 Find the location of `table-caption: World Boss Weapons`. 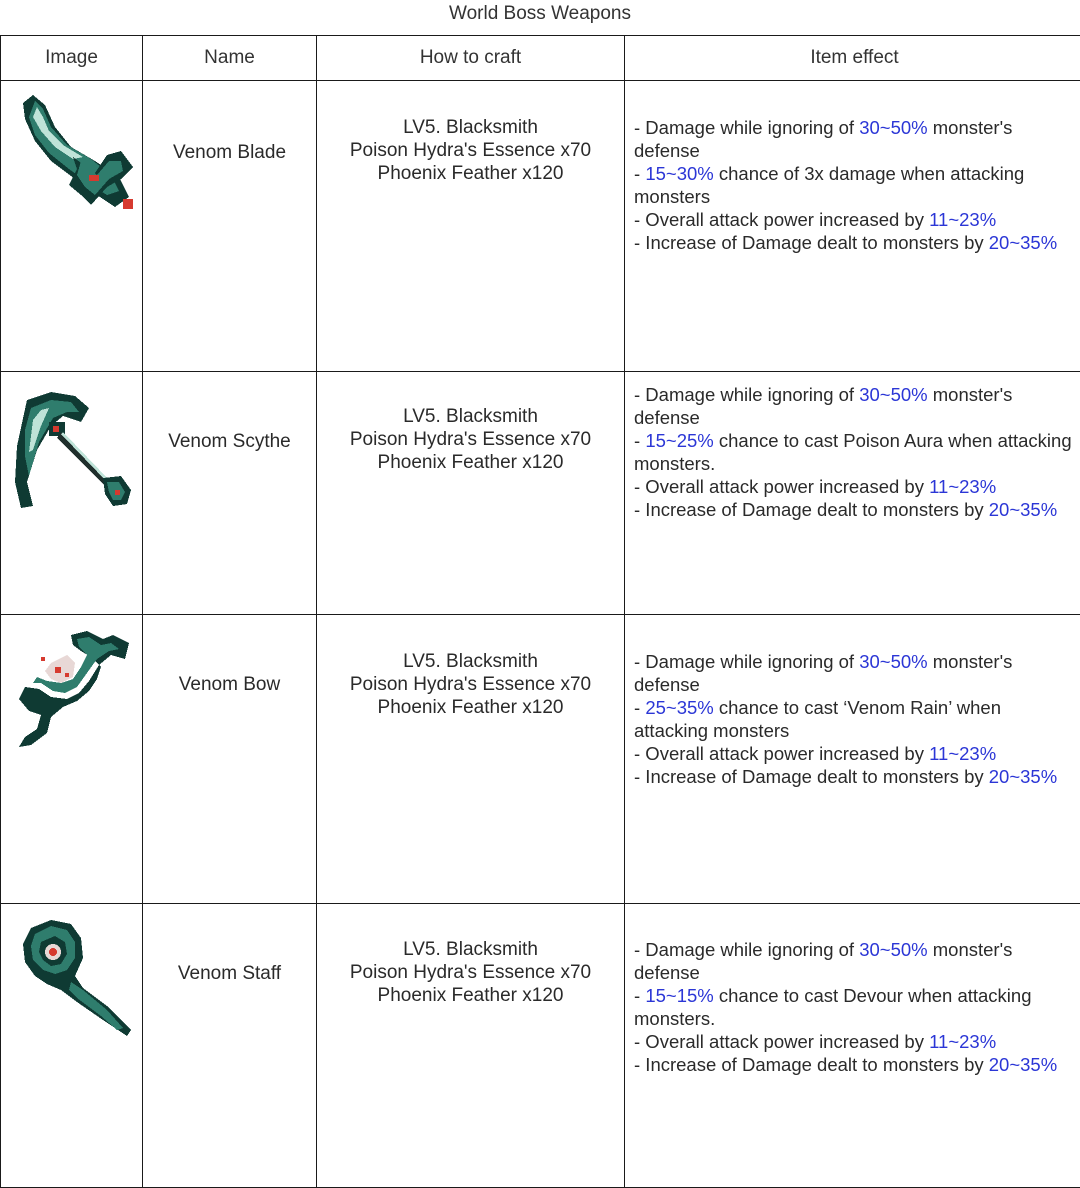

table-caption: World Boss Weapons is located at coordinates (540, 14).